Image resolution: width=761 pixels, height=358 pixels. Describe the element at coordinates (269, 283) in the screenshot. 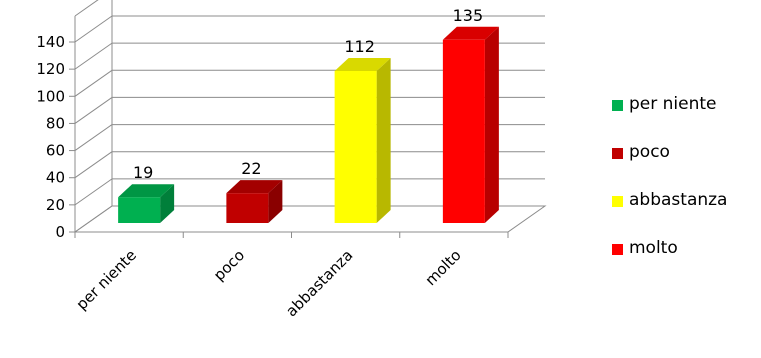

I see `chart-category-labels: per niente poco abbastanza molto` at that location.